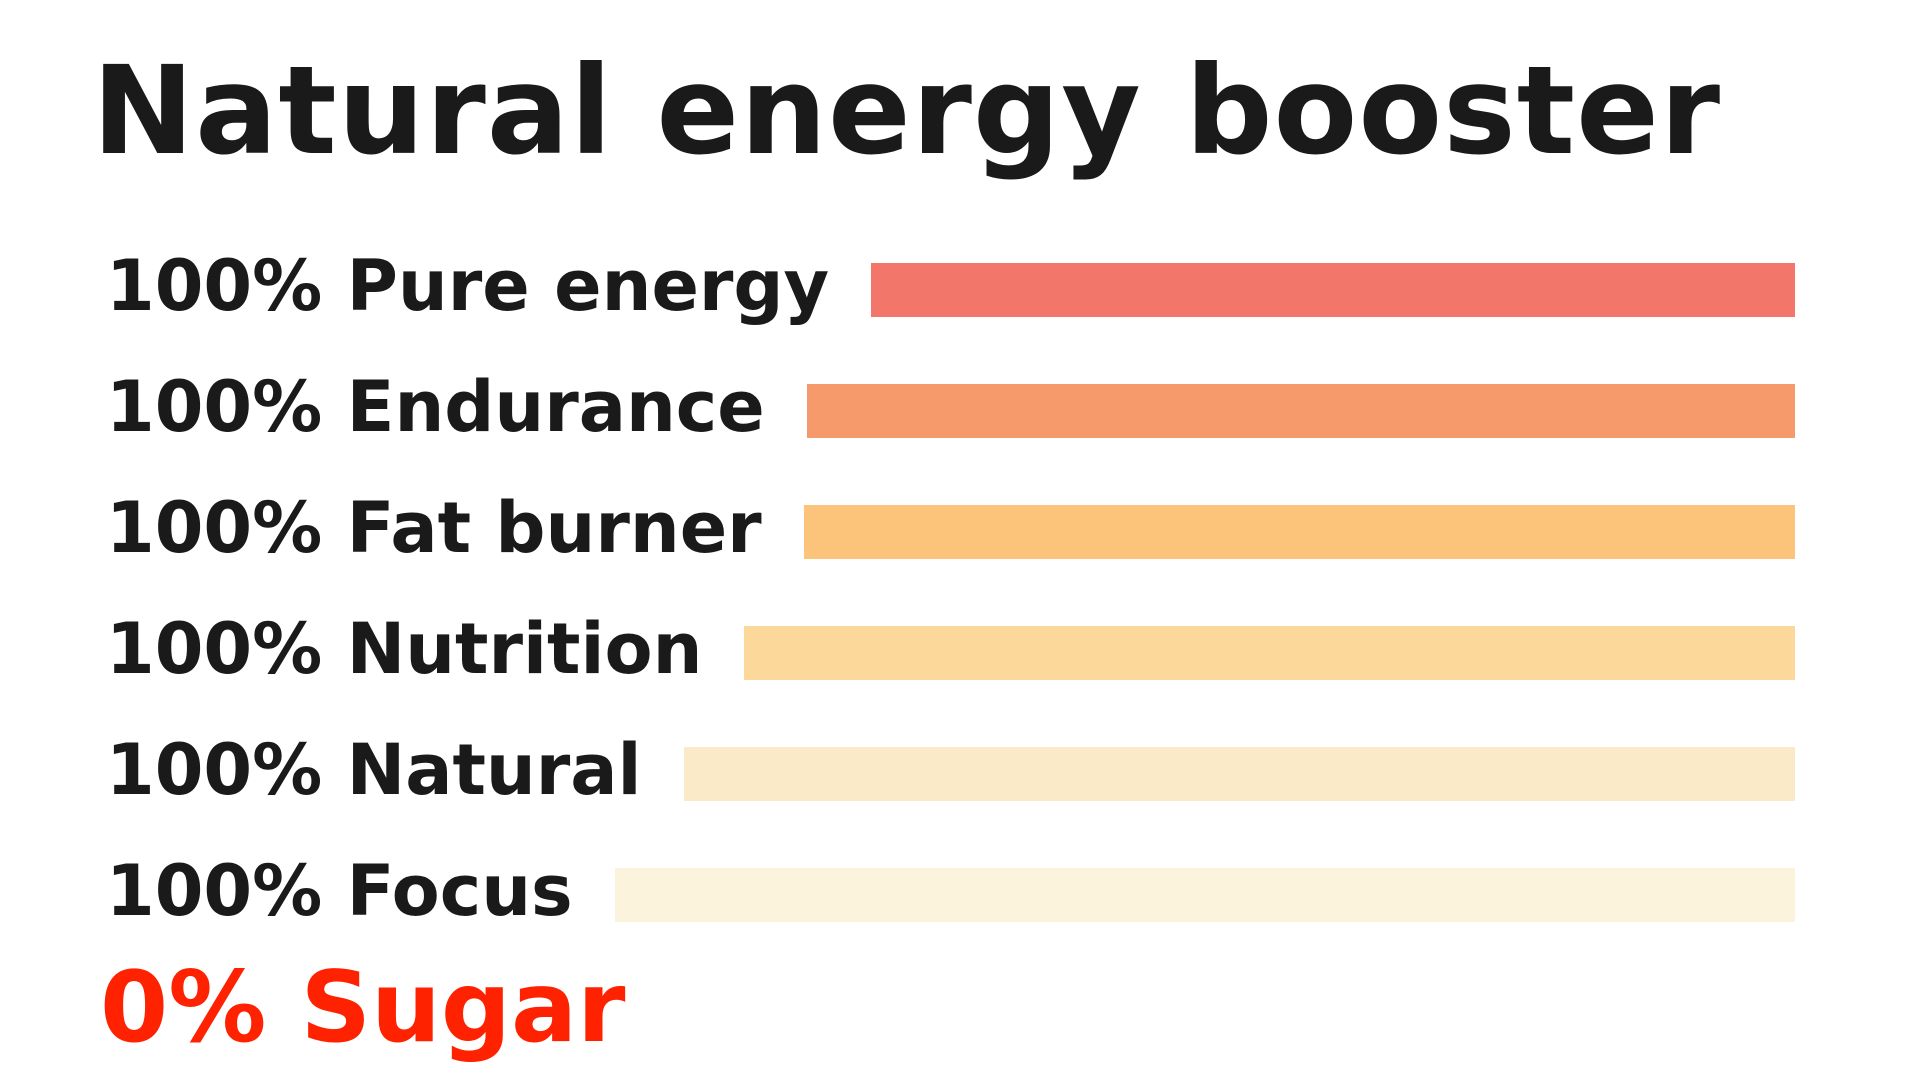 The height and width of the screenshot is (1080, 1920). I want to click on row-label: 100% Pure energy, so click(468, 286).